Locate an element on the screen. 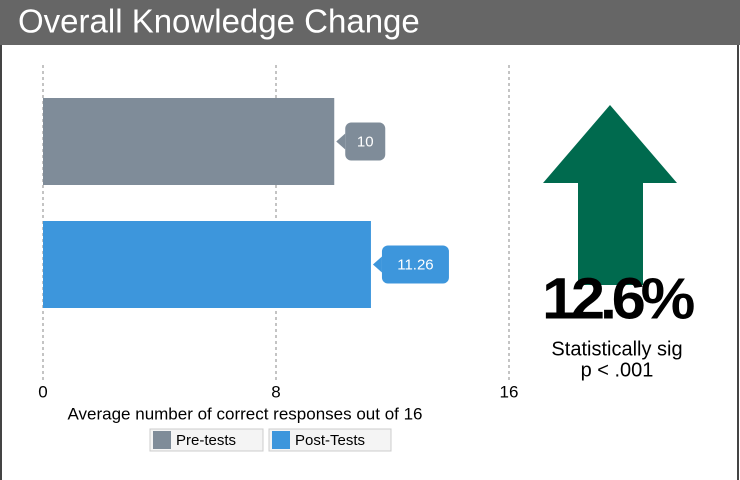  annotation-sig: Statistically sig is located at coordinates (616, 349).